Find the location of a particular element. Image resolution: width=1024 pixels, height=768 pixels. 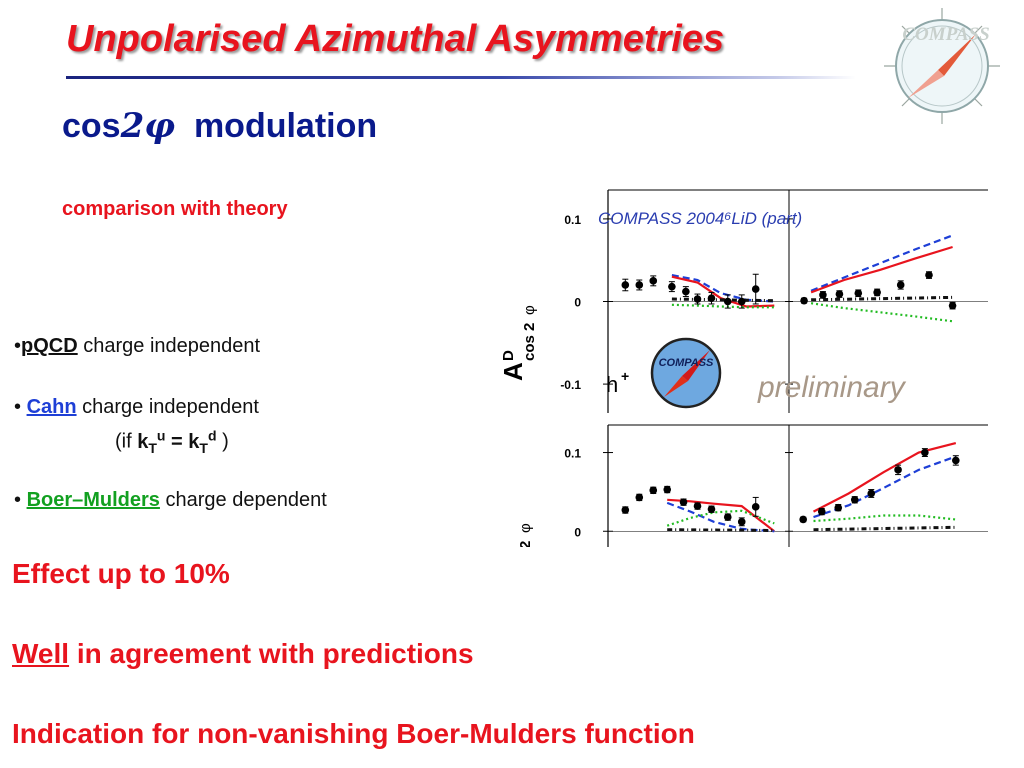

subtitle-two: 2 is located at coordinates (132, 126).